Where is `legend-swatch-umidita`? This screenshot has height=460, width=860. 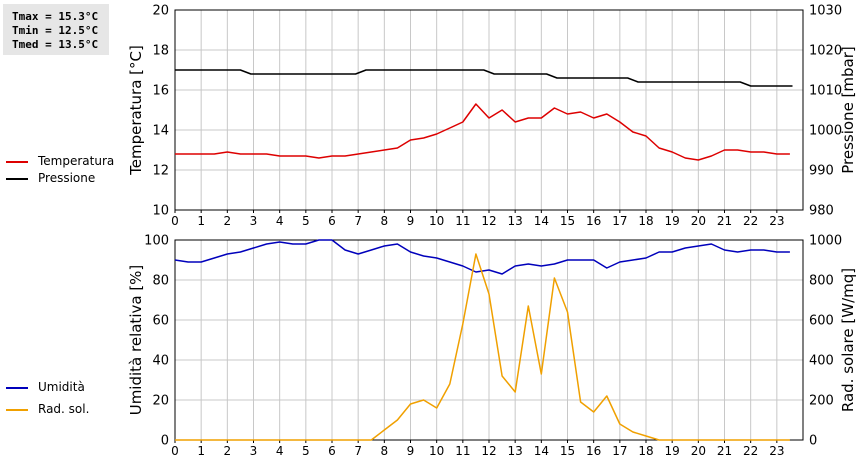
legend-swatch-umidita is located at coordinates (17, 388).